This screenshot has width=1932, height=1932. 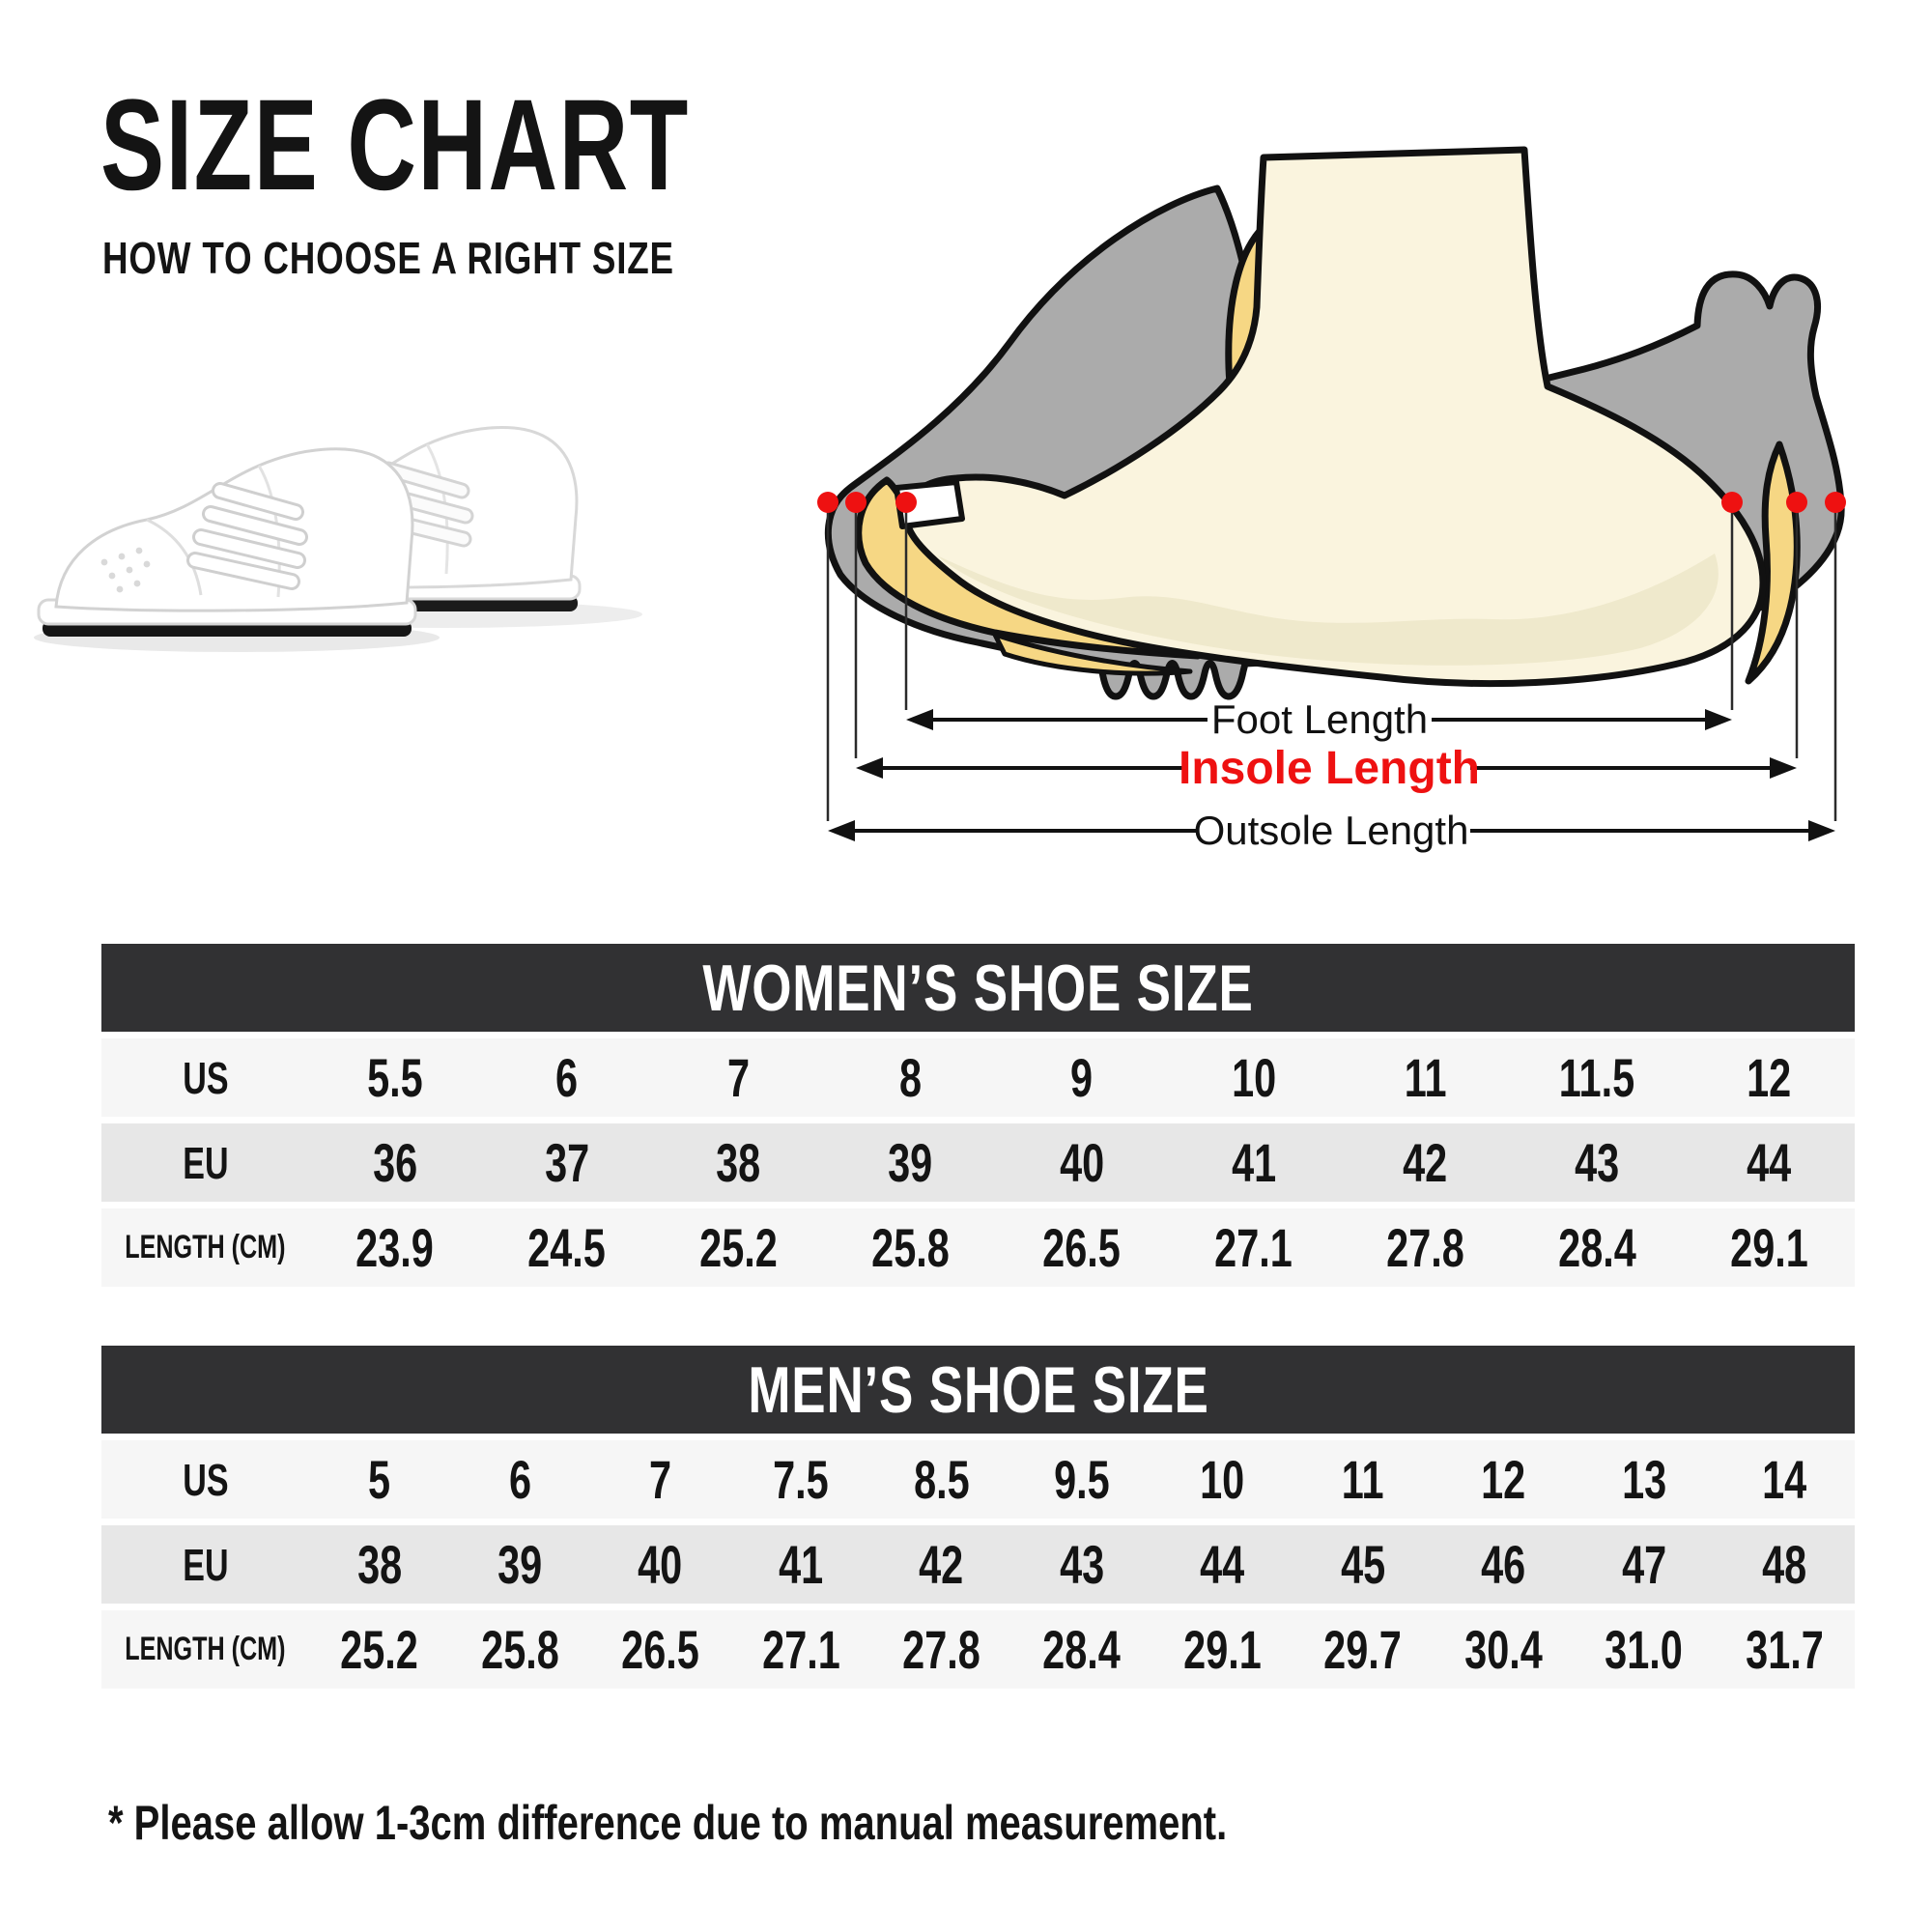 I want to click on size-value-cell: 38, so click(x=739, y=1162).